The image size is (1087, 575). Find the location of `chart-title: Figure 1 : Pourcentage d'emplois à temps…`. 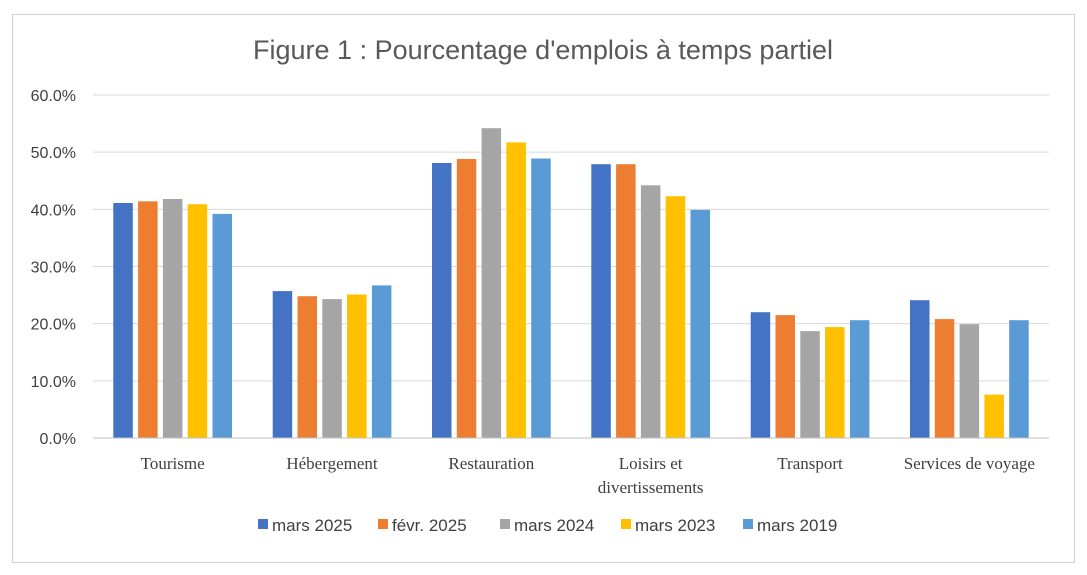

chart-title: Figure 1 : Pourcentage d'emplois à temps… is located at coordinates (543, 50).